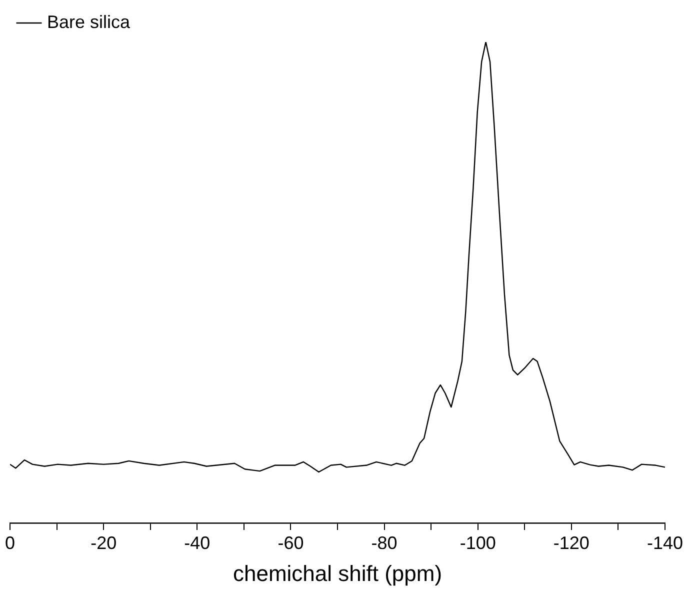 The width and height of the screenshot is (691, 596). Describe the element at coordinates (10, 542) in the screenshot. I see `x-tick-label: 0` at that location.